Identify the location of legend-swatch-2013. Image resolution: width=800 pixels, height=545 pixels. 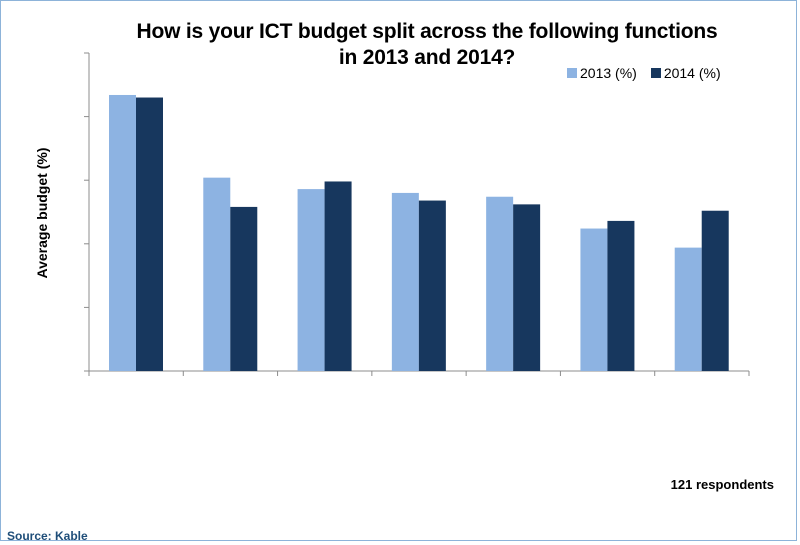
(572, 73).